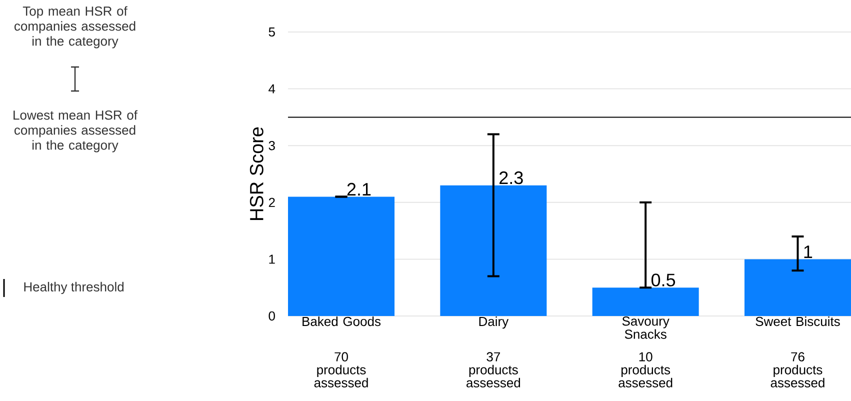 Image resolution: width=851 pixels, height=401 pixels. What do you see at coordinates (645, 370) in the screenshot?
I see `text: 10 products assessed` at bounding box center [645, 370].